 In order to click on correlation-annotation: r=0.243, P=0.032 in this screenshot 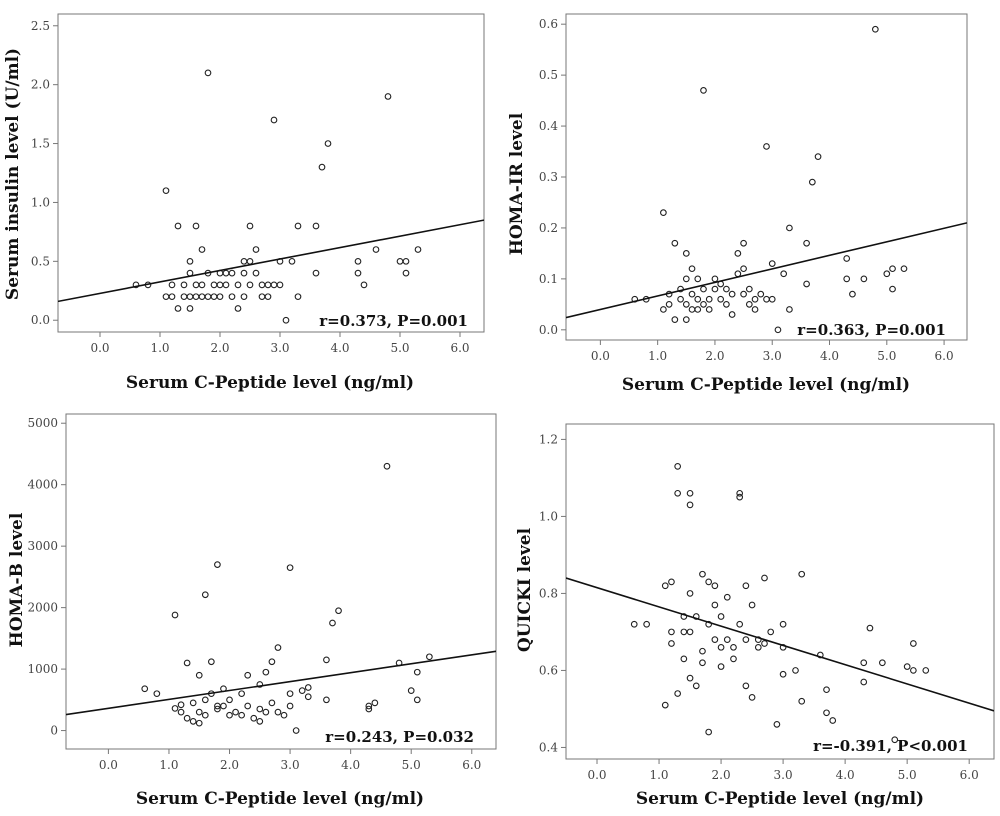, I will do `click(399, 737)`.